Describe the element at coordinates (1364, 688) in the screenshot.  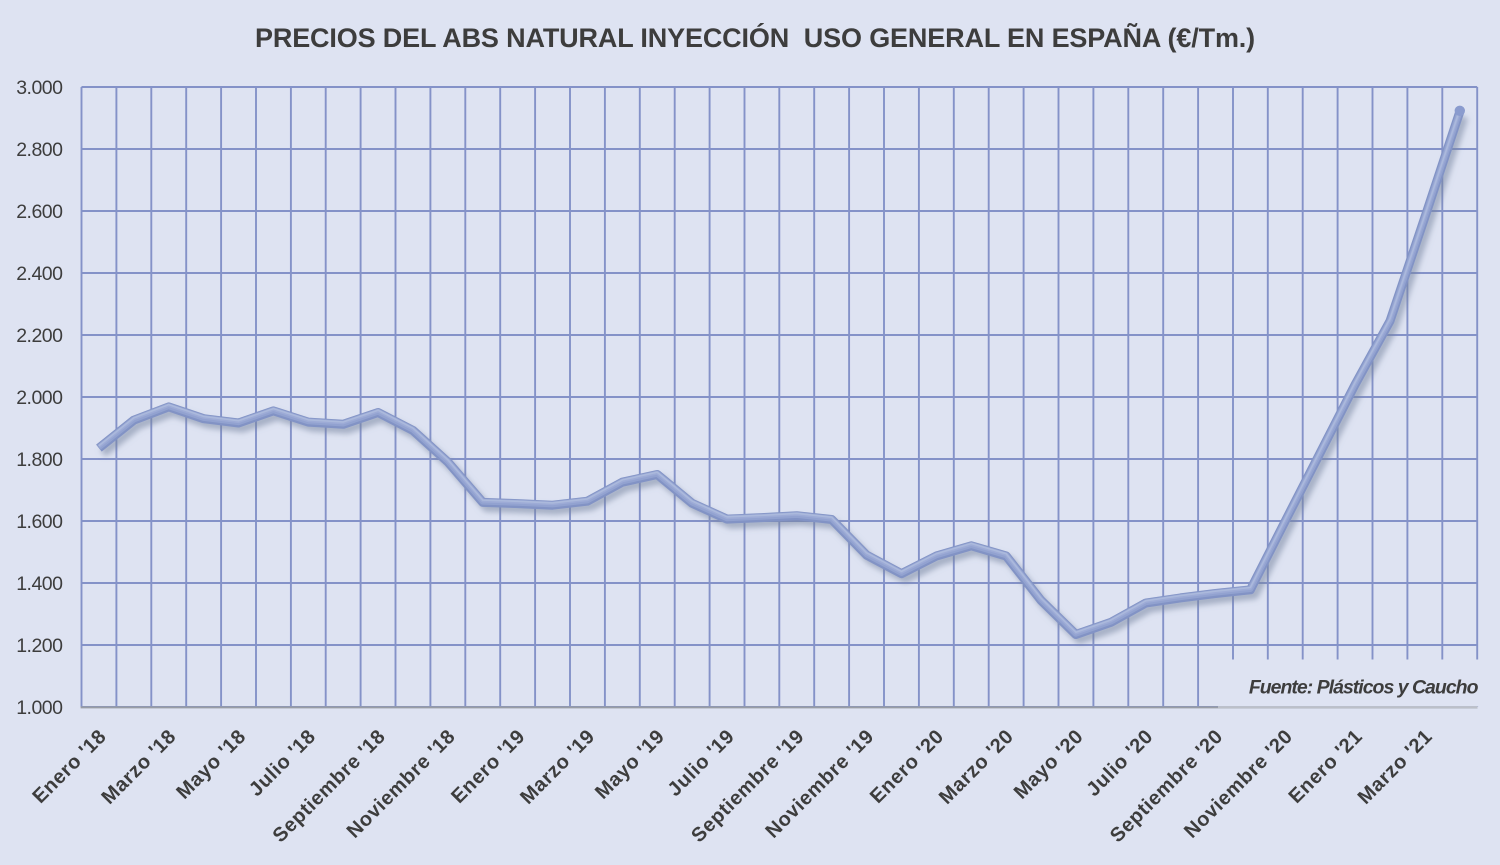
I see `svg-text: Fuente: Plásticos y Caucho` at that location.